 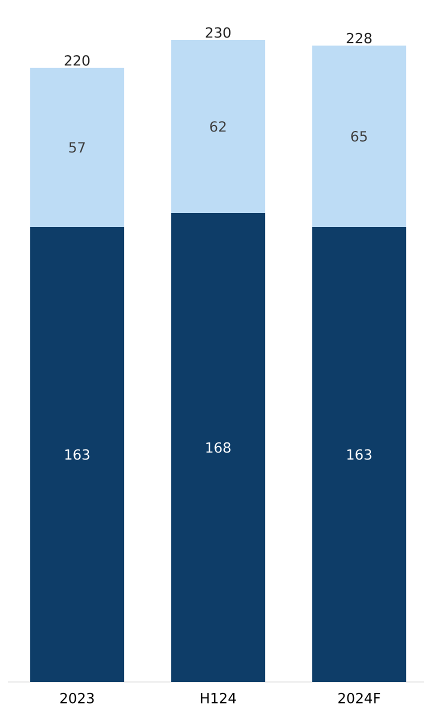 I want to click on data-label: 57, so click(x=77, y=147).